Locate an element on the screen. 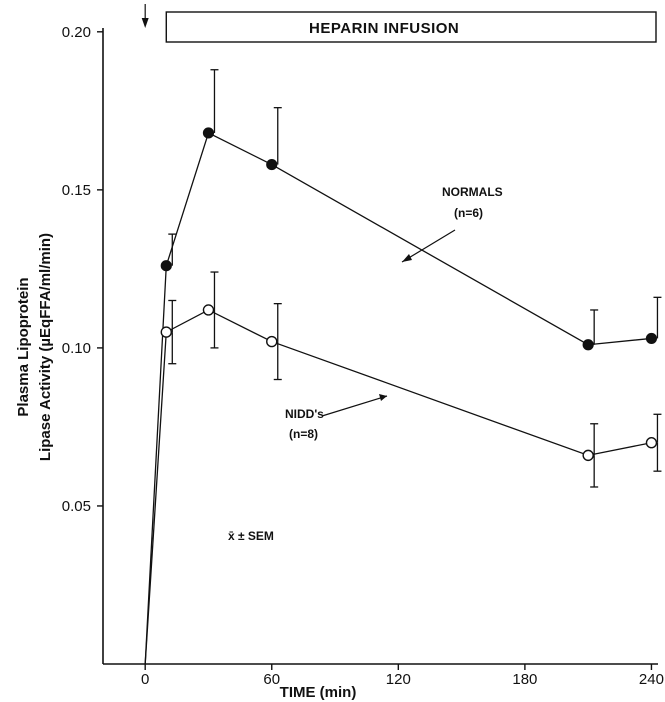 The width and height of the screenshot is (665, 702). infusion-start-arrow-icon is located at coordinates (145, 16).